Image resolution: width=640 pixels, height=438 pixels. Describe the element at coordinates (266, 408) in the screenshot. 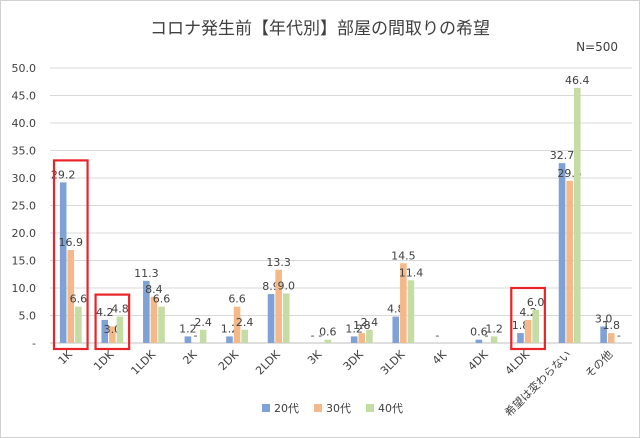

I see `legend-swatch-20代` at that location.